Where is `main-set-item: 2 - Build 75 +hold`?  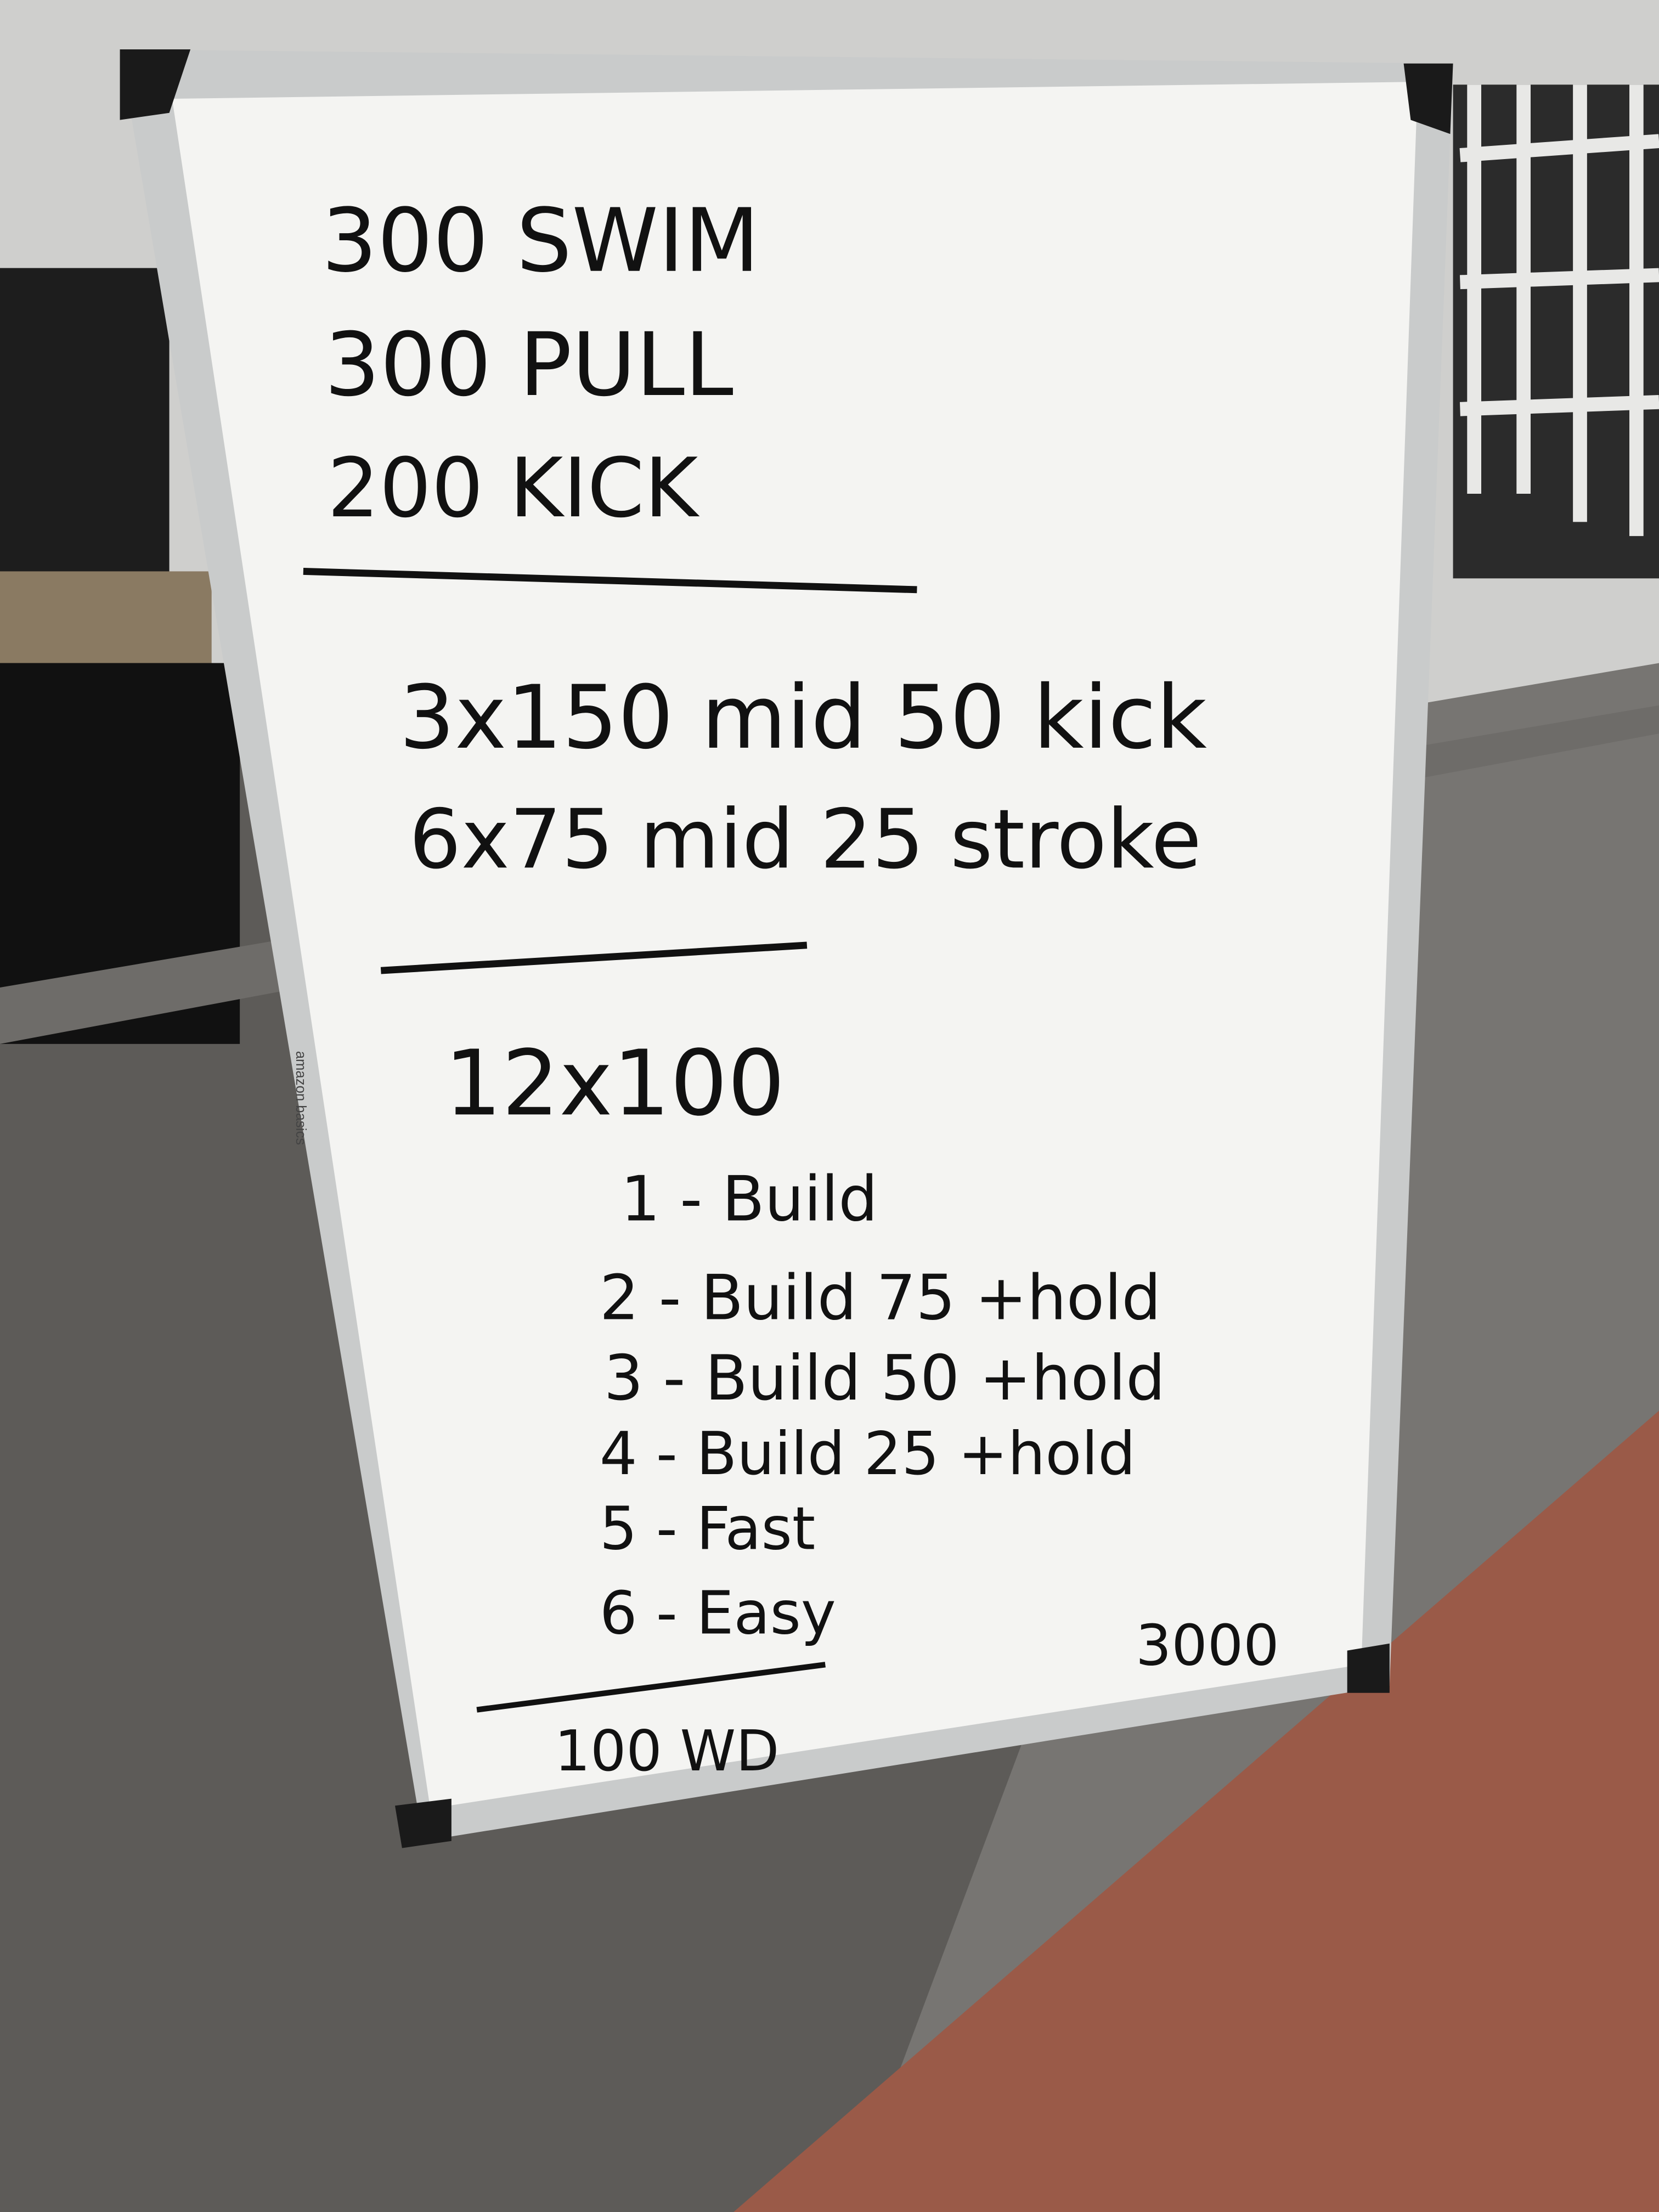
main-set-item: 2 - Build 75 +hold is located at coordinates (880, 1297).